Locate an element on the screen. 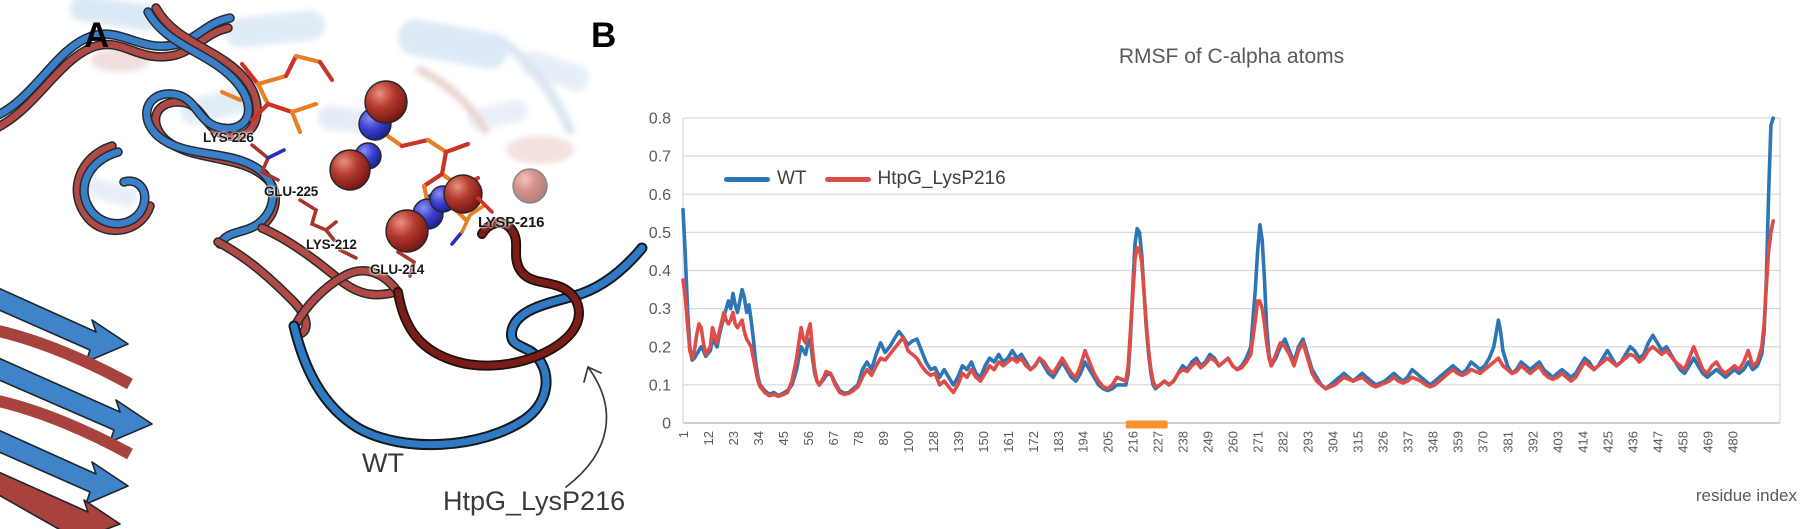  y-tick-label: 0.3 is located at coordinates (660, 309).